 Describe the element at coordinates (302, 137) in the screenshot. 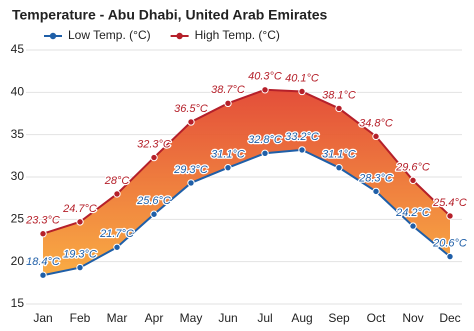

I see `data-label: 33.2°C` at that location.